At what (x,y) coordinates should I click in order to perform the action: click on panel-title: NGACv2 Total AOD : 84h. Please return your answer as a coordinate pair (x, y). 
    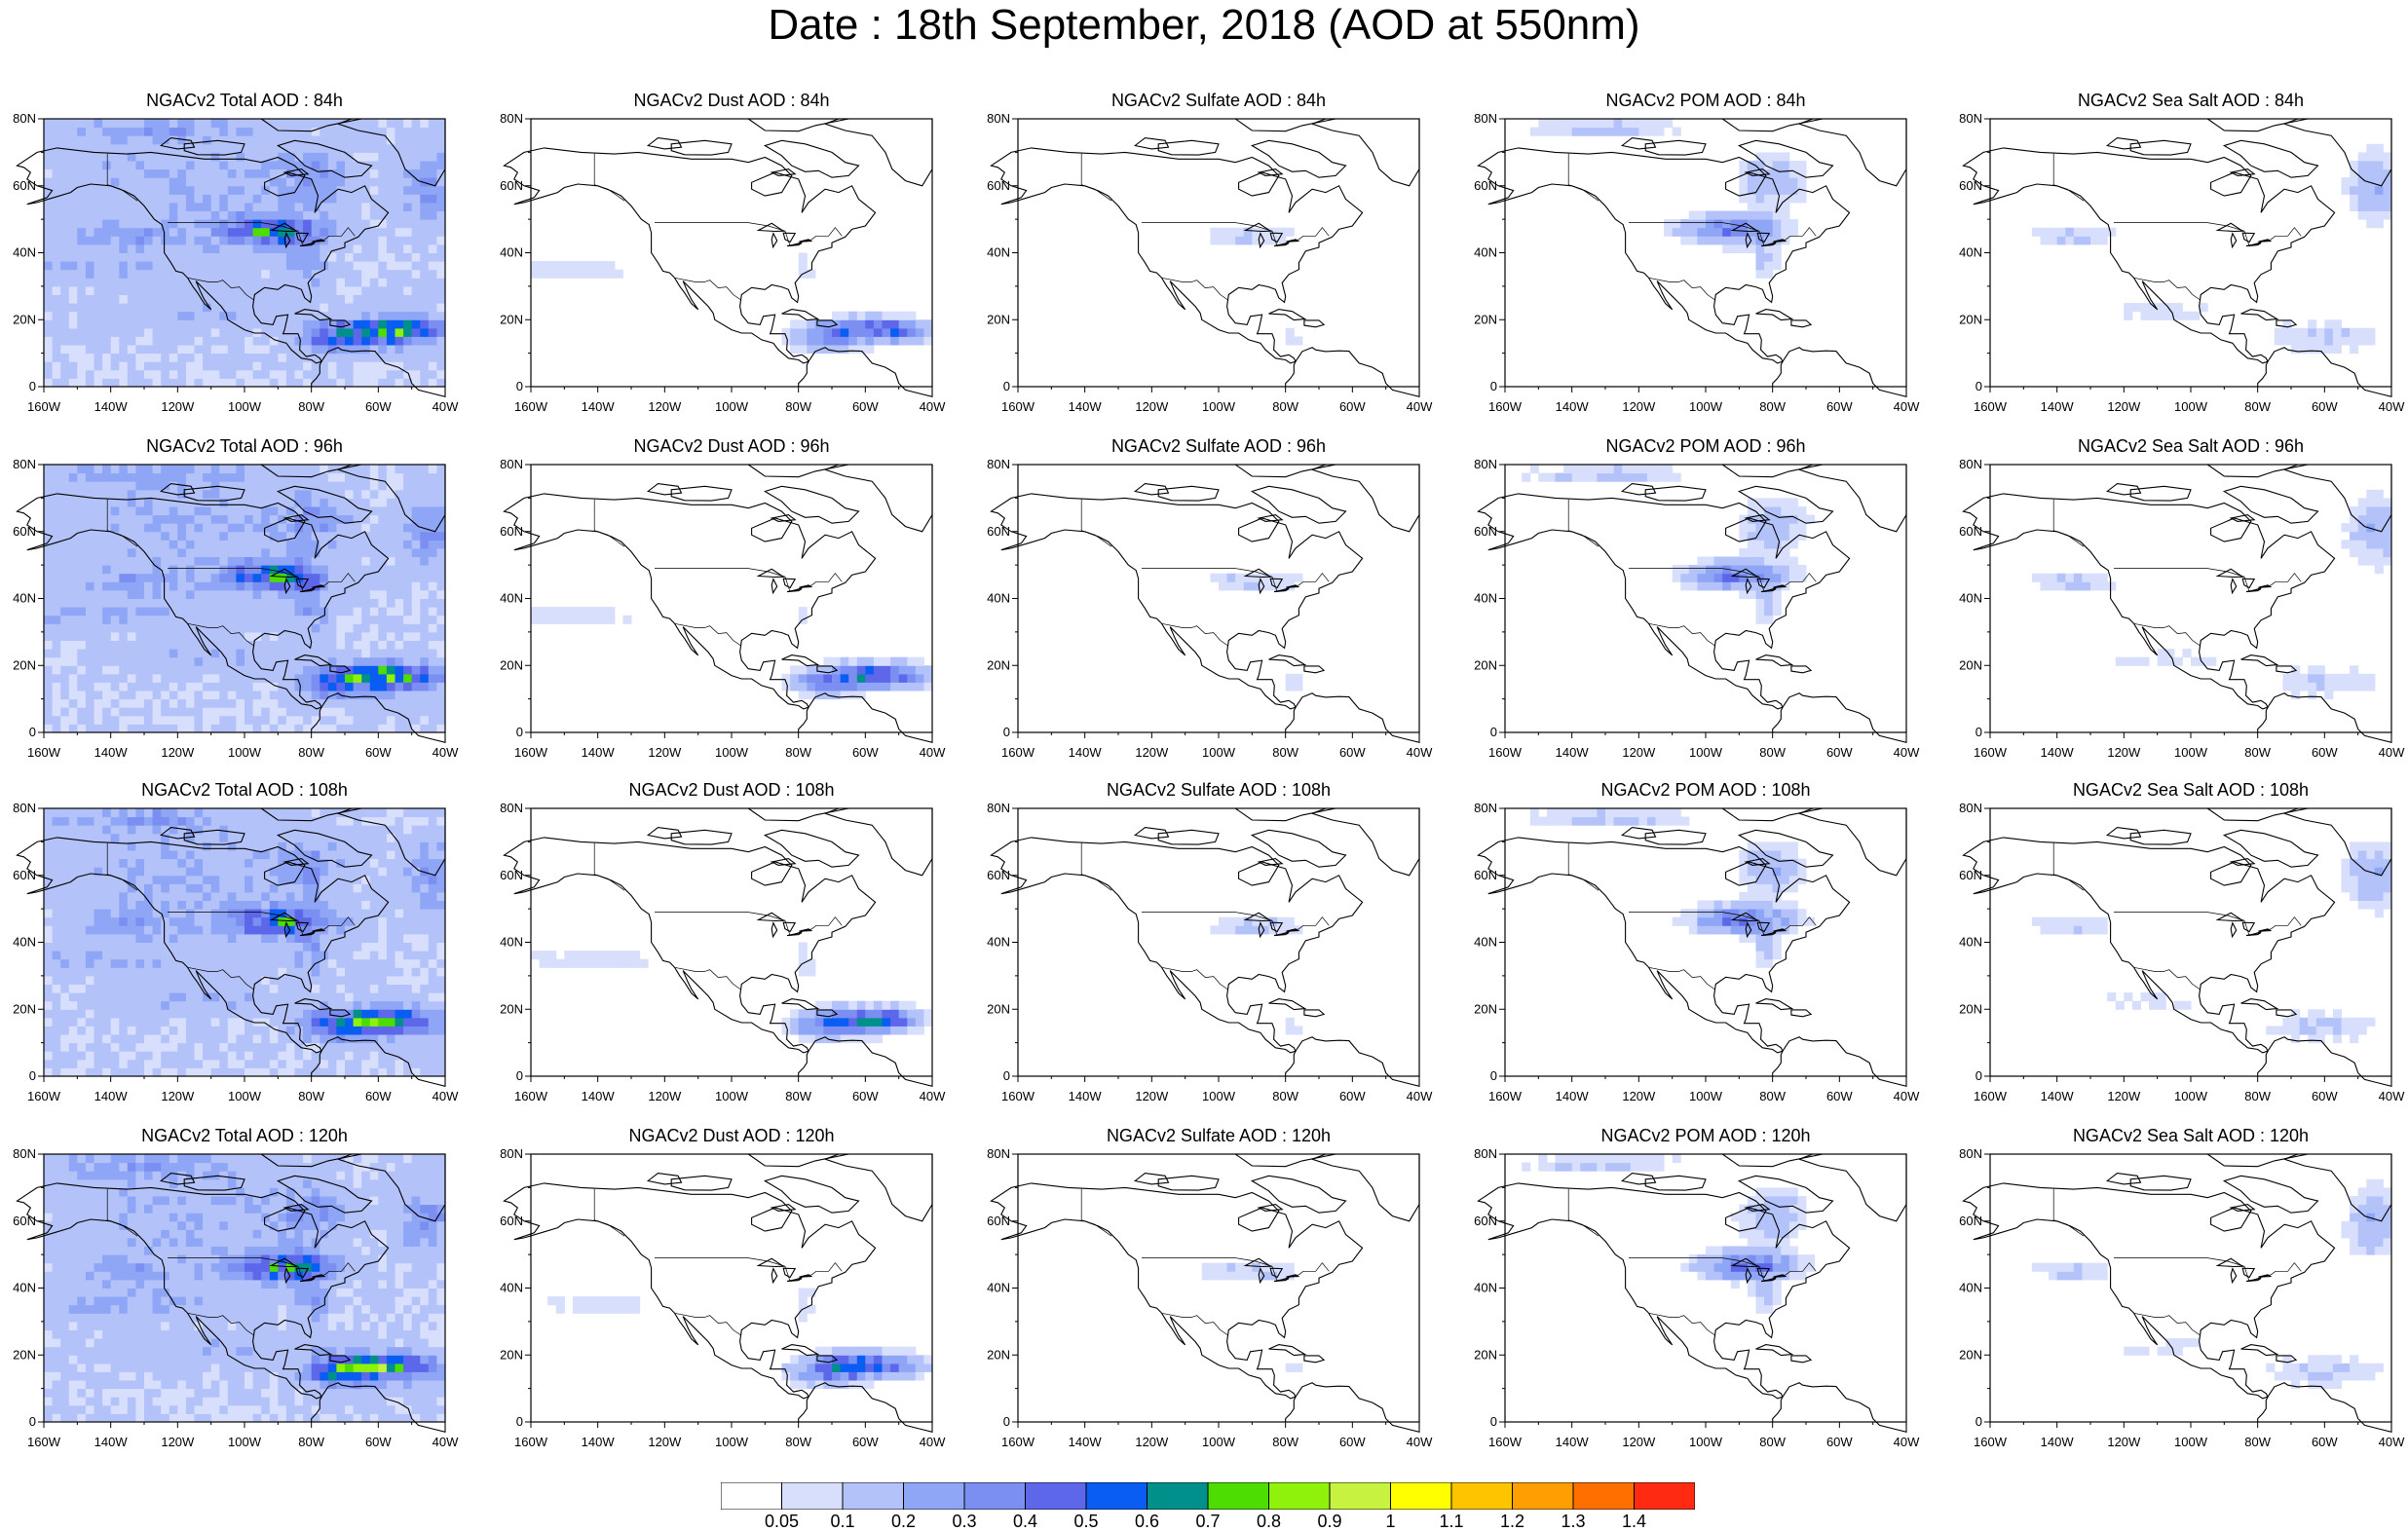
    Looking at the image, I should click on (244, 100).